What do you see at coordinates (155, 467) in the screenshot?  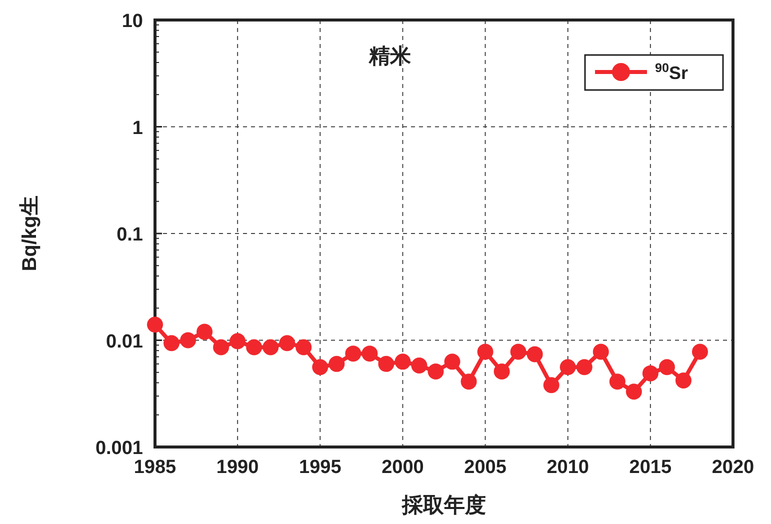 I see `x-tick-label: 1985` at bounding box center [155, 467].